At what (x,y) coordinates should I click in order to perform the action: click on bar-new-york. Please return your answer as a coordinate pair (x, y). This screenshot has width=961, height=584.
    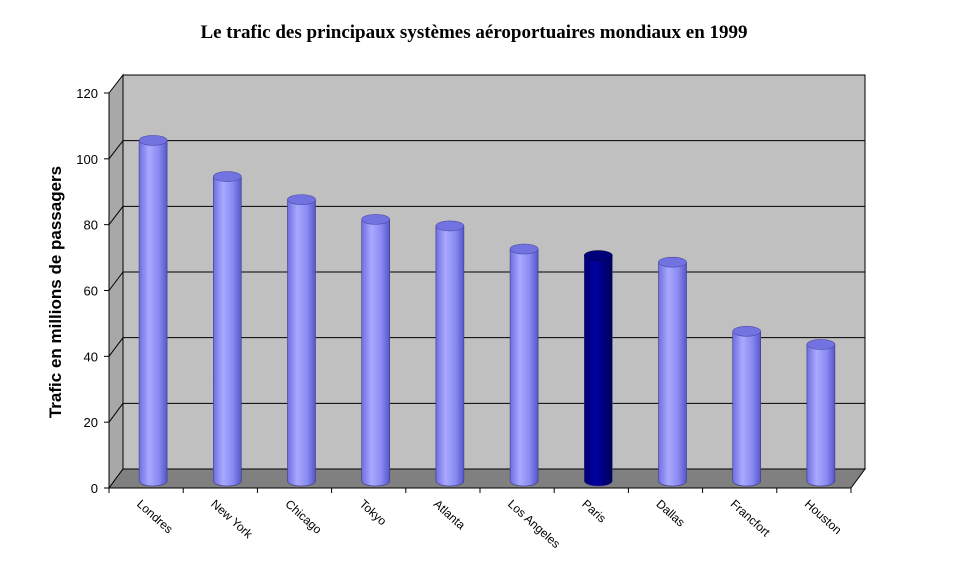
    Looking at the image, I should click on (227, 329).